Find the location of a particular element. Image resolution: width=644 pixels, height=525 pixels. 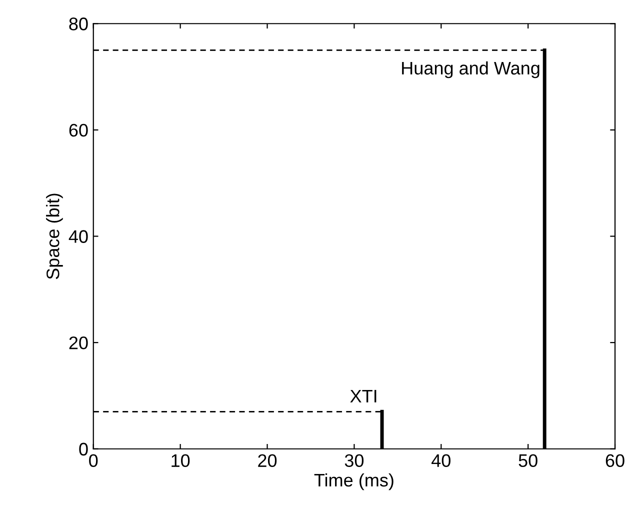

x-tick-label: 60 is located at coordinates (615, 460).